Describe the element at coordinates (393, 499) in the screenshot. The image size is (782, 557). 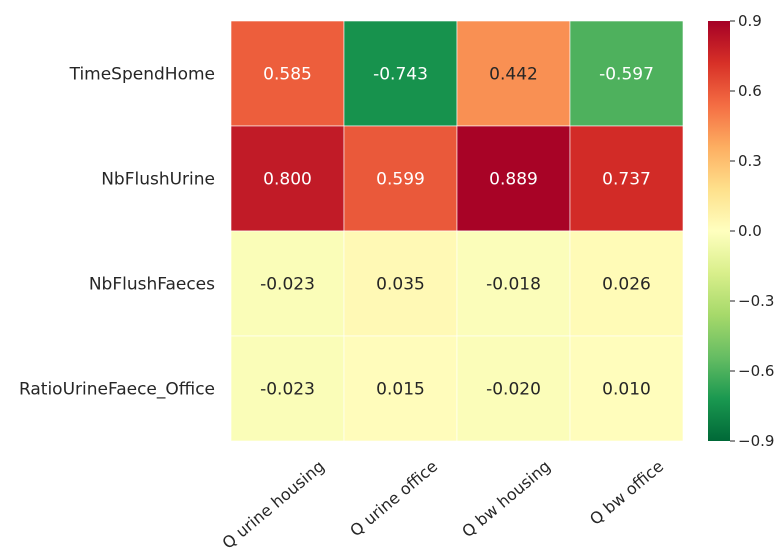
I see `column-label: Q urine office` at that location.